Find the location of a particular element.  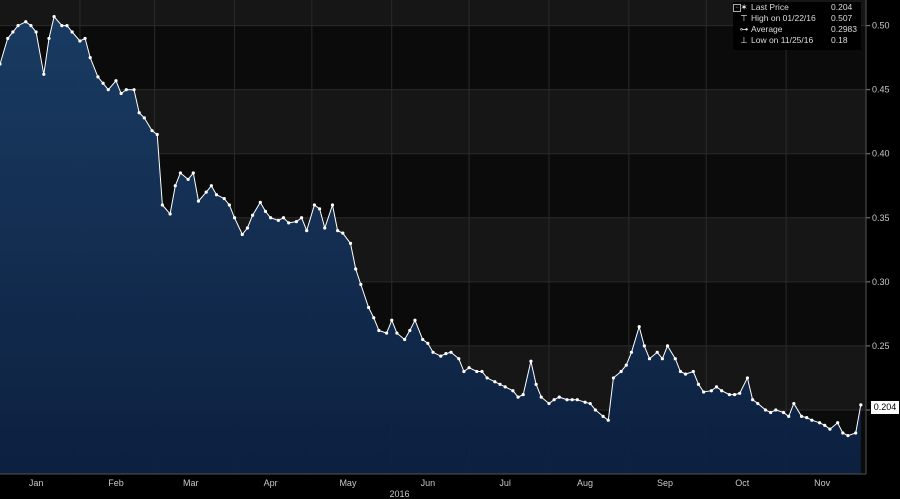

y-tick-label: 0.30 is located at coordinates (881, 282).